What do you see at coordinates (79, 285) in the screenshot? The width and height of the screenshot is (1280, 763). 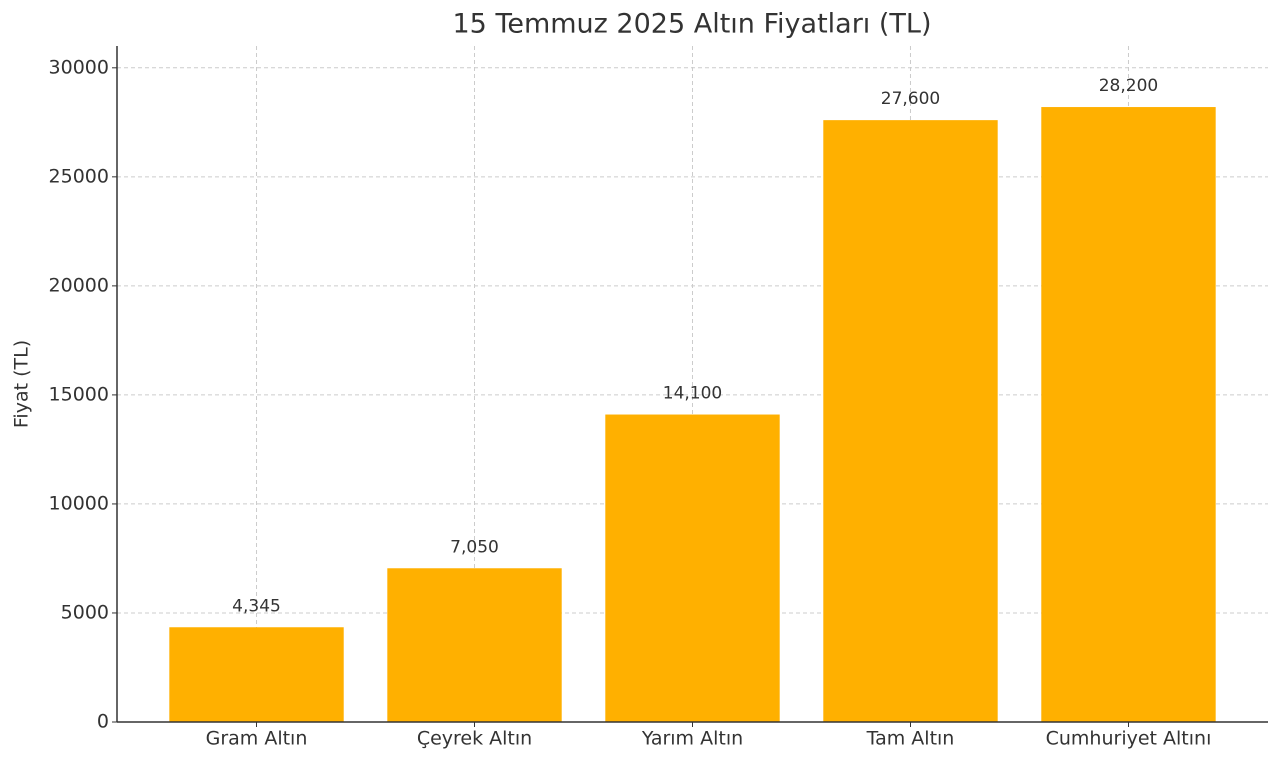 I see `y-tick-label: 20000` at bounding box center [79, 285].